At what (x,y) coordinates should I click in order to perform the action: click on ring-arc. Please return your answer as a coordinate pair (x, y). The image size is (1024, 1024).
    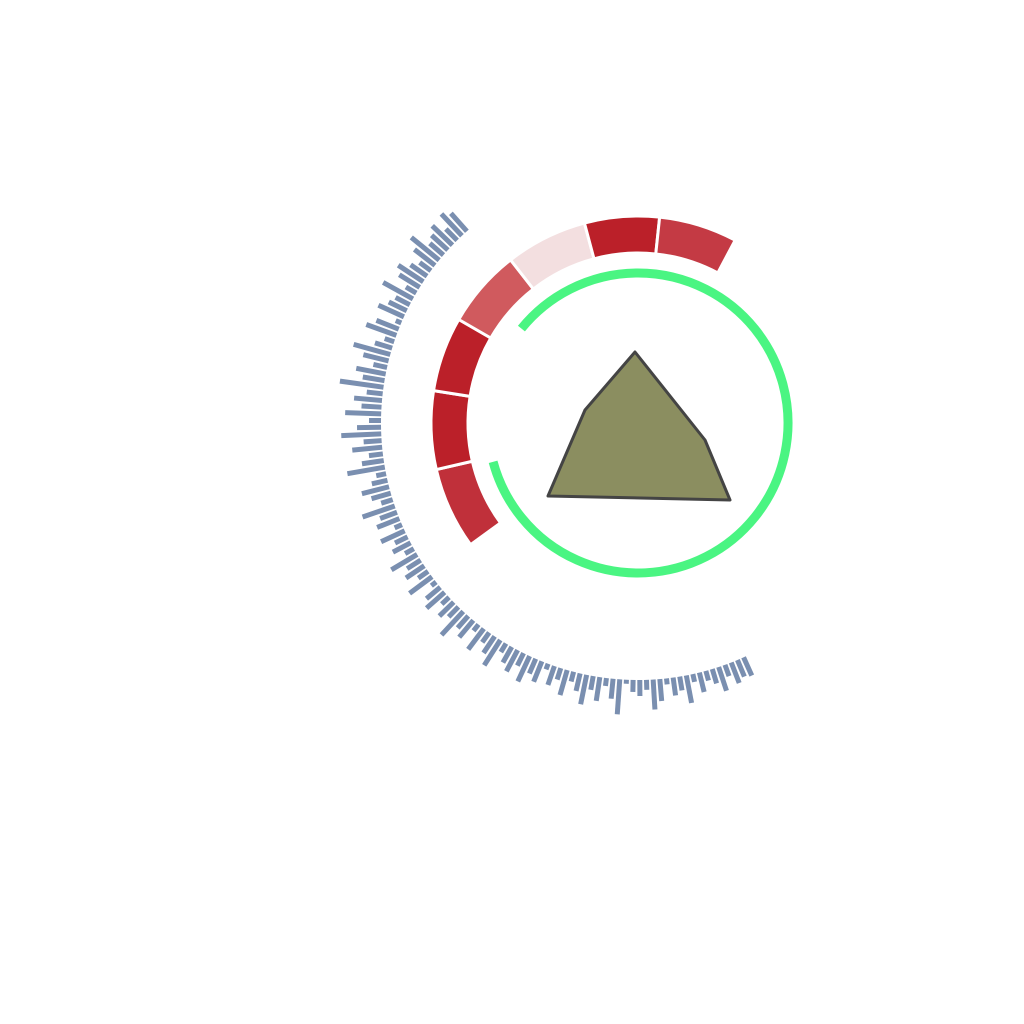
    Looking at the image, I should click on (640, 423).